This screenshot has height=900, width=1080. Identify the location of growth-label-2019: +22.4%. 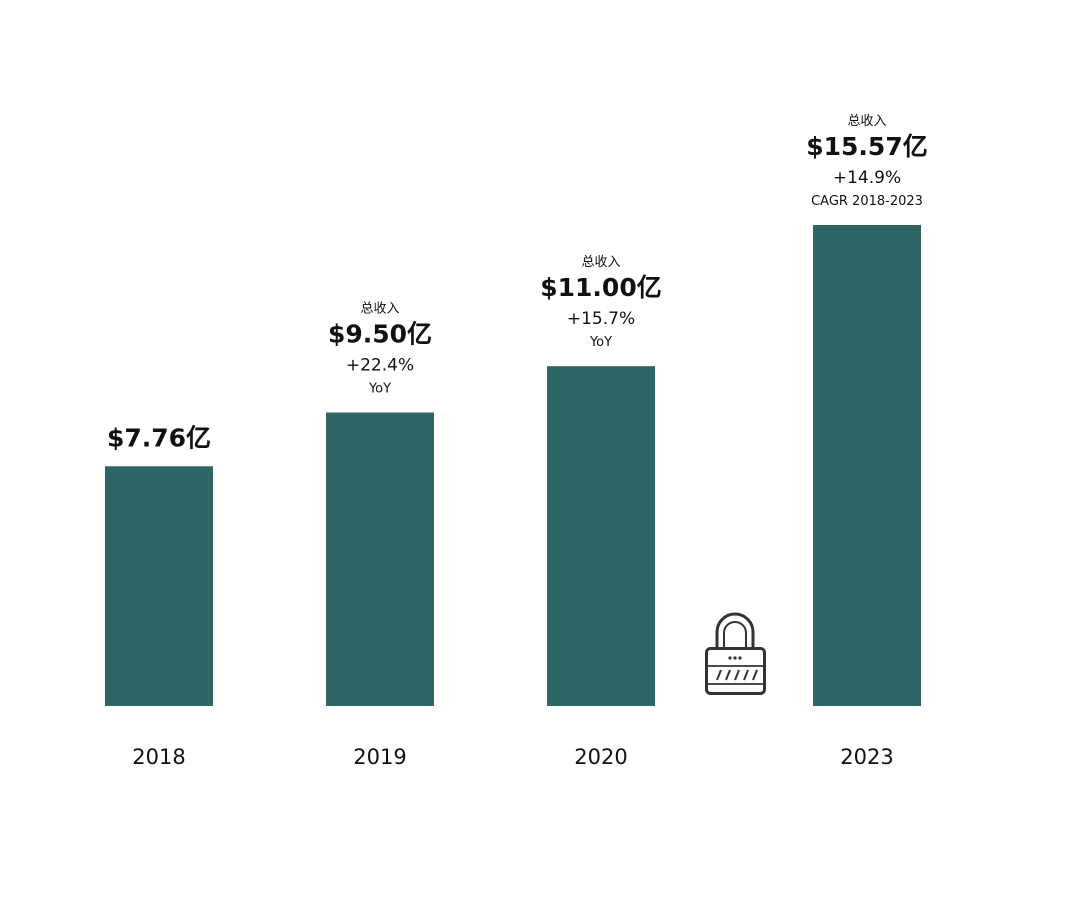
(380, 366).